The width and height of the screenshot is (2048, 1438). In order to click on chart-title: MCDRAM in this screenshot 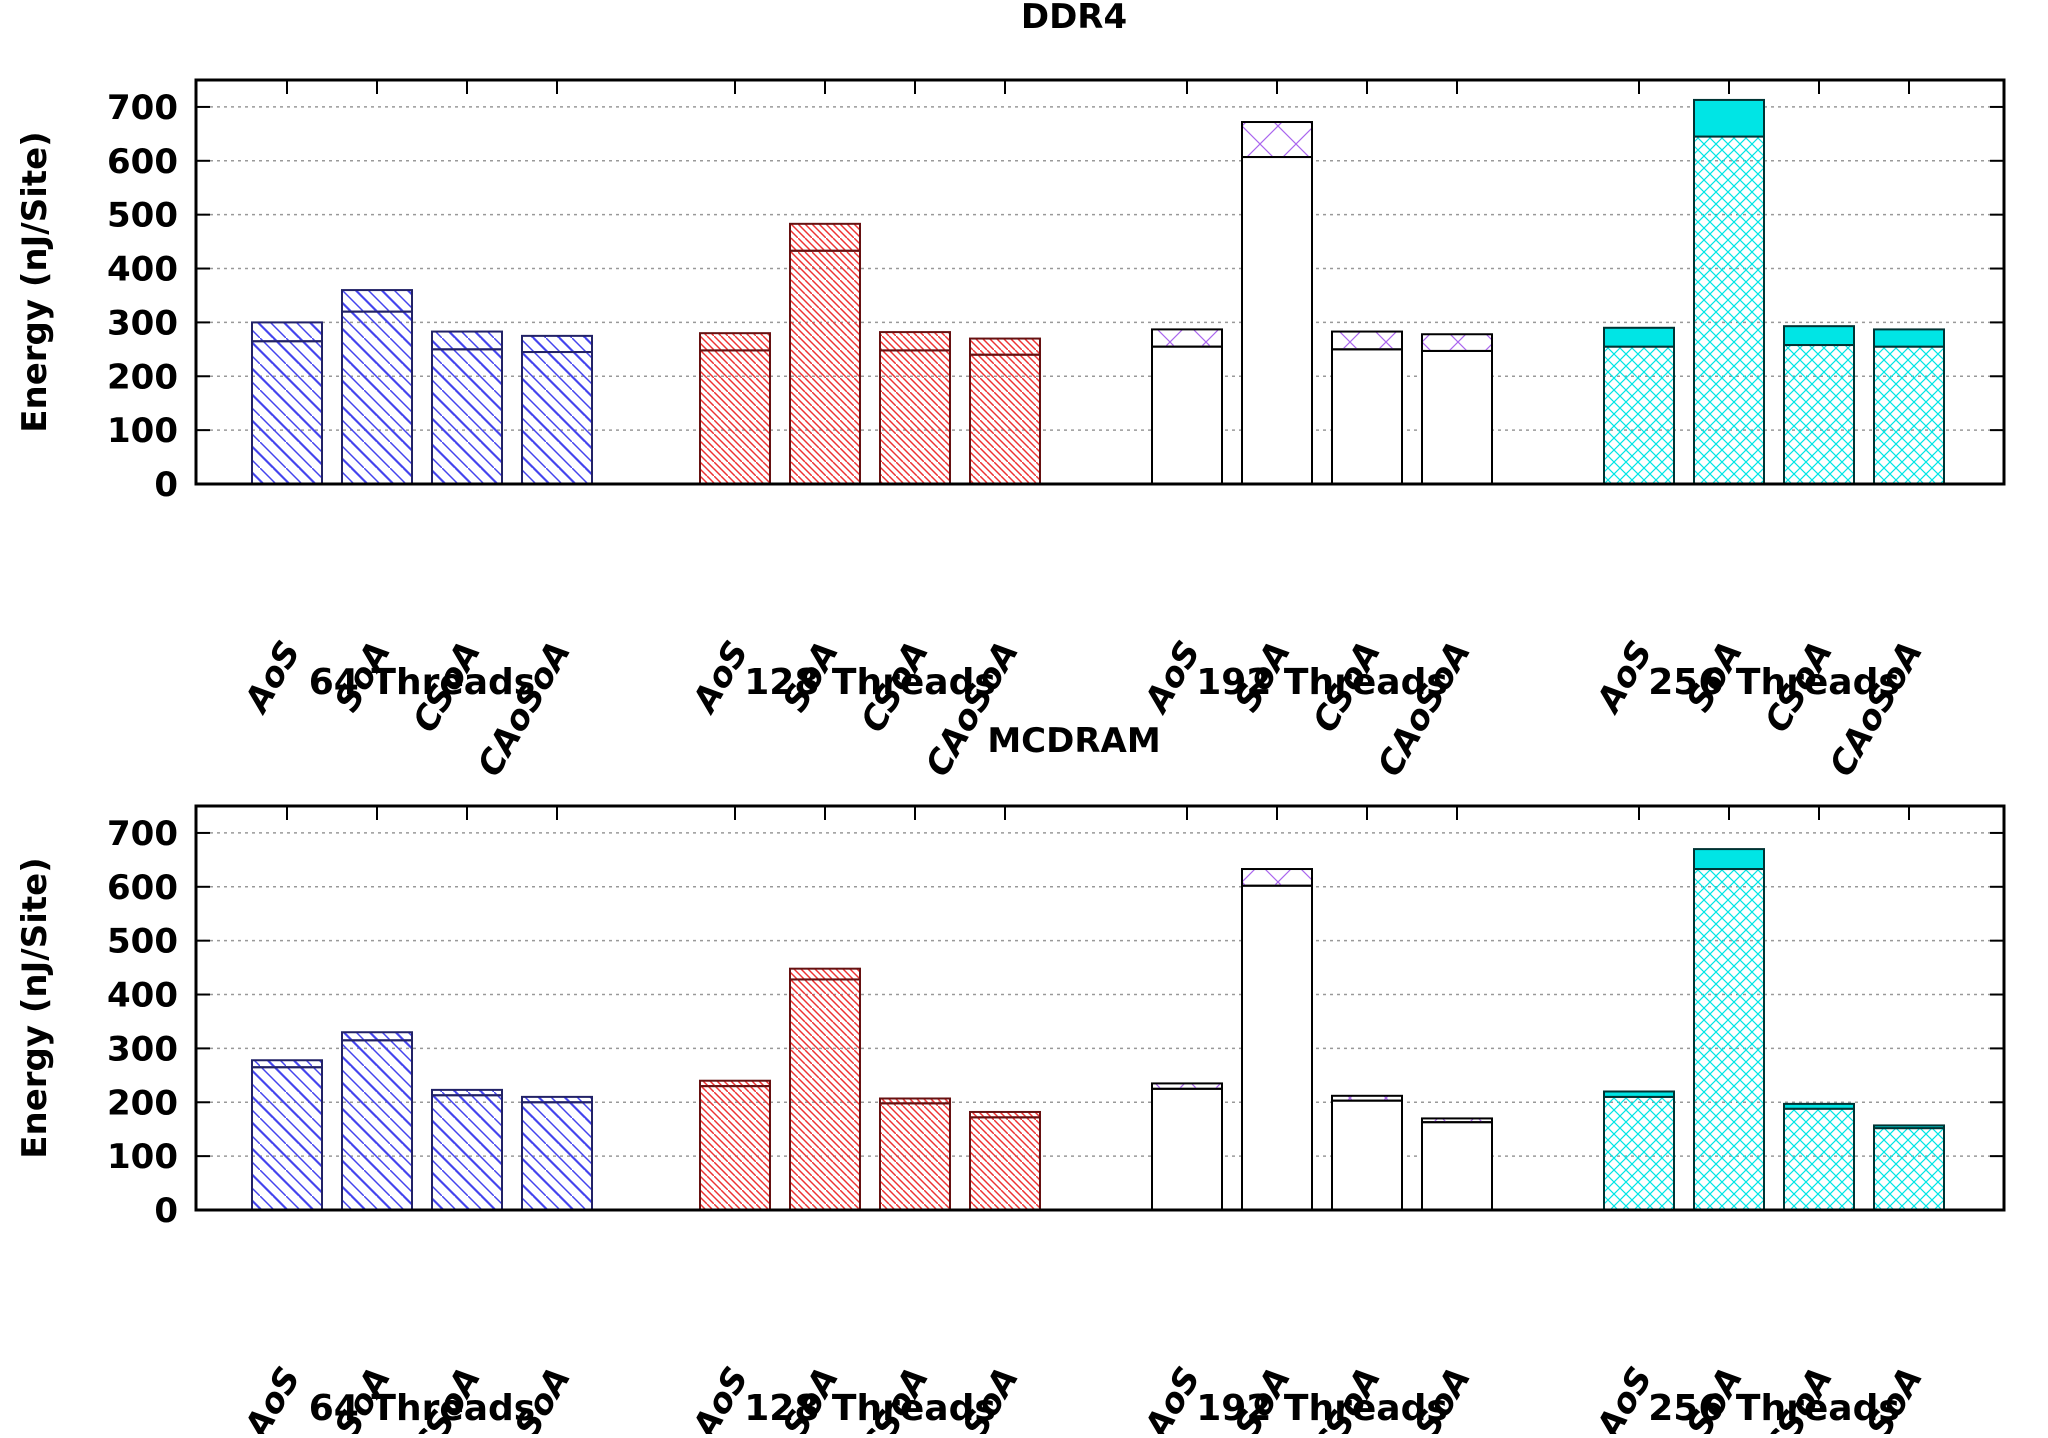, I will do `click(1073, 741)`.